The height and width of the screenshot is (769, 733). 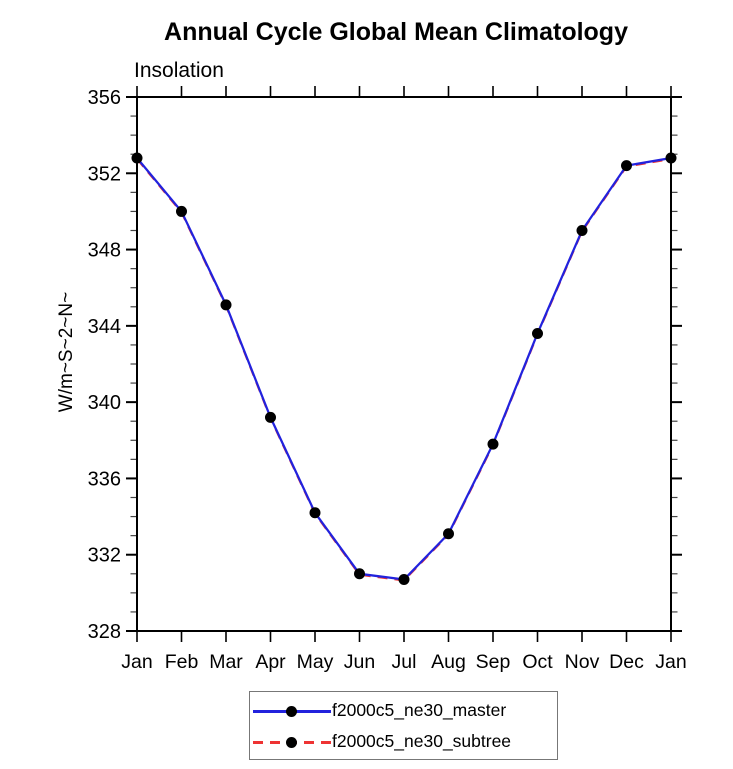 What do you see at coordinates (104, 403) in the screenshot?
I see `y-tick-label: 340` at bounding box center [104, 403].